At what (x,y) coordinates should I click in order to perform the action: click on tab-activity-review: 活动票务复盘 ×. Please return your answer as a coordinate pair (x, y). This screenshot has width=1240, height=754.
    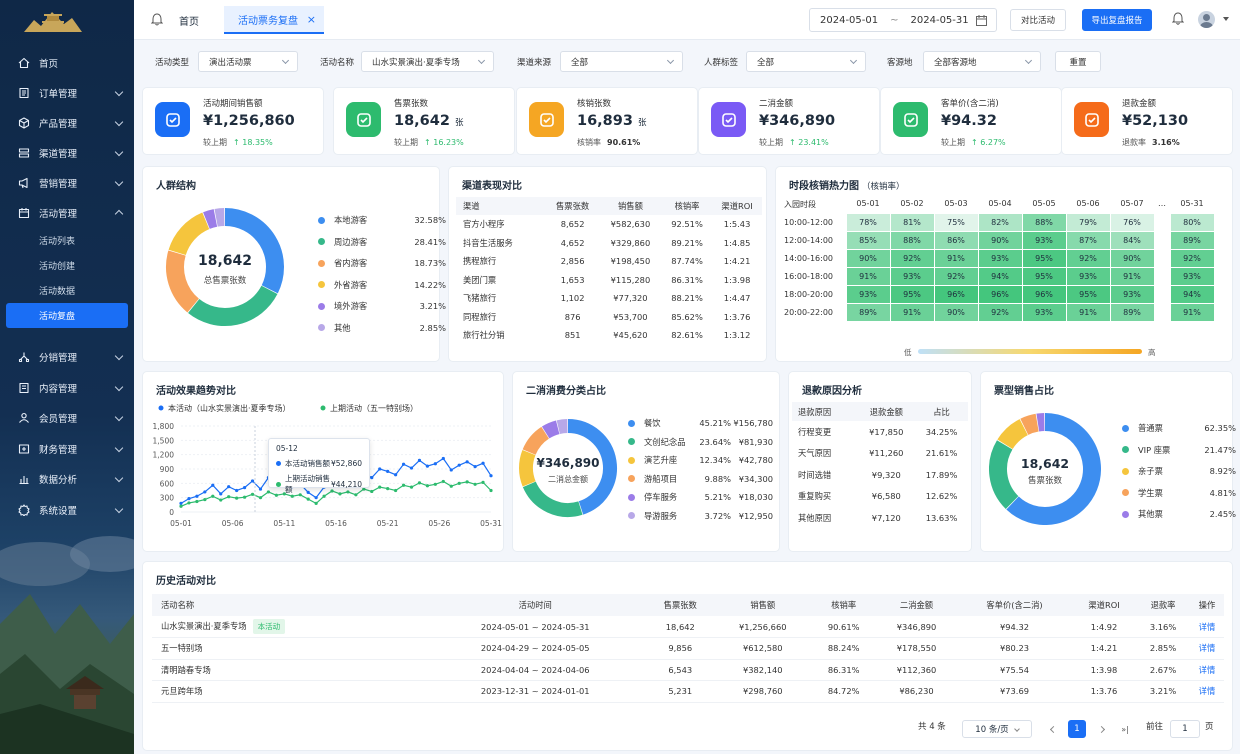
    Looking at the image, I should click on (274, 20).